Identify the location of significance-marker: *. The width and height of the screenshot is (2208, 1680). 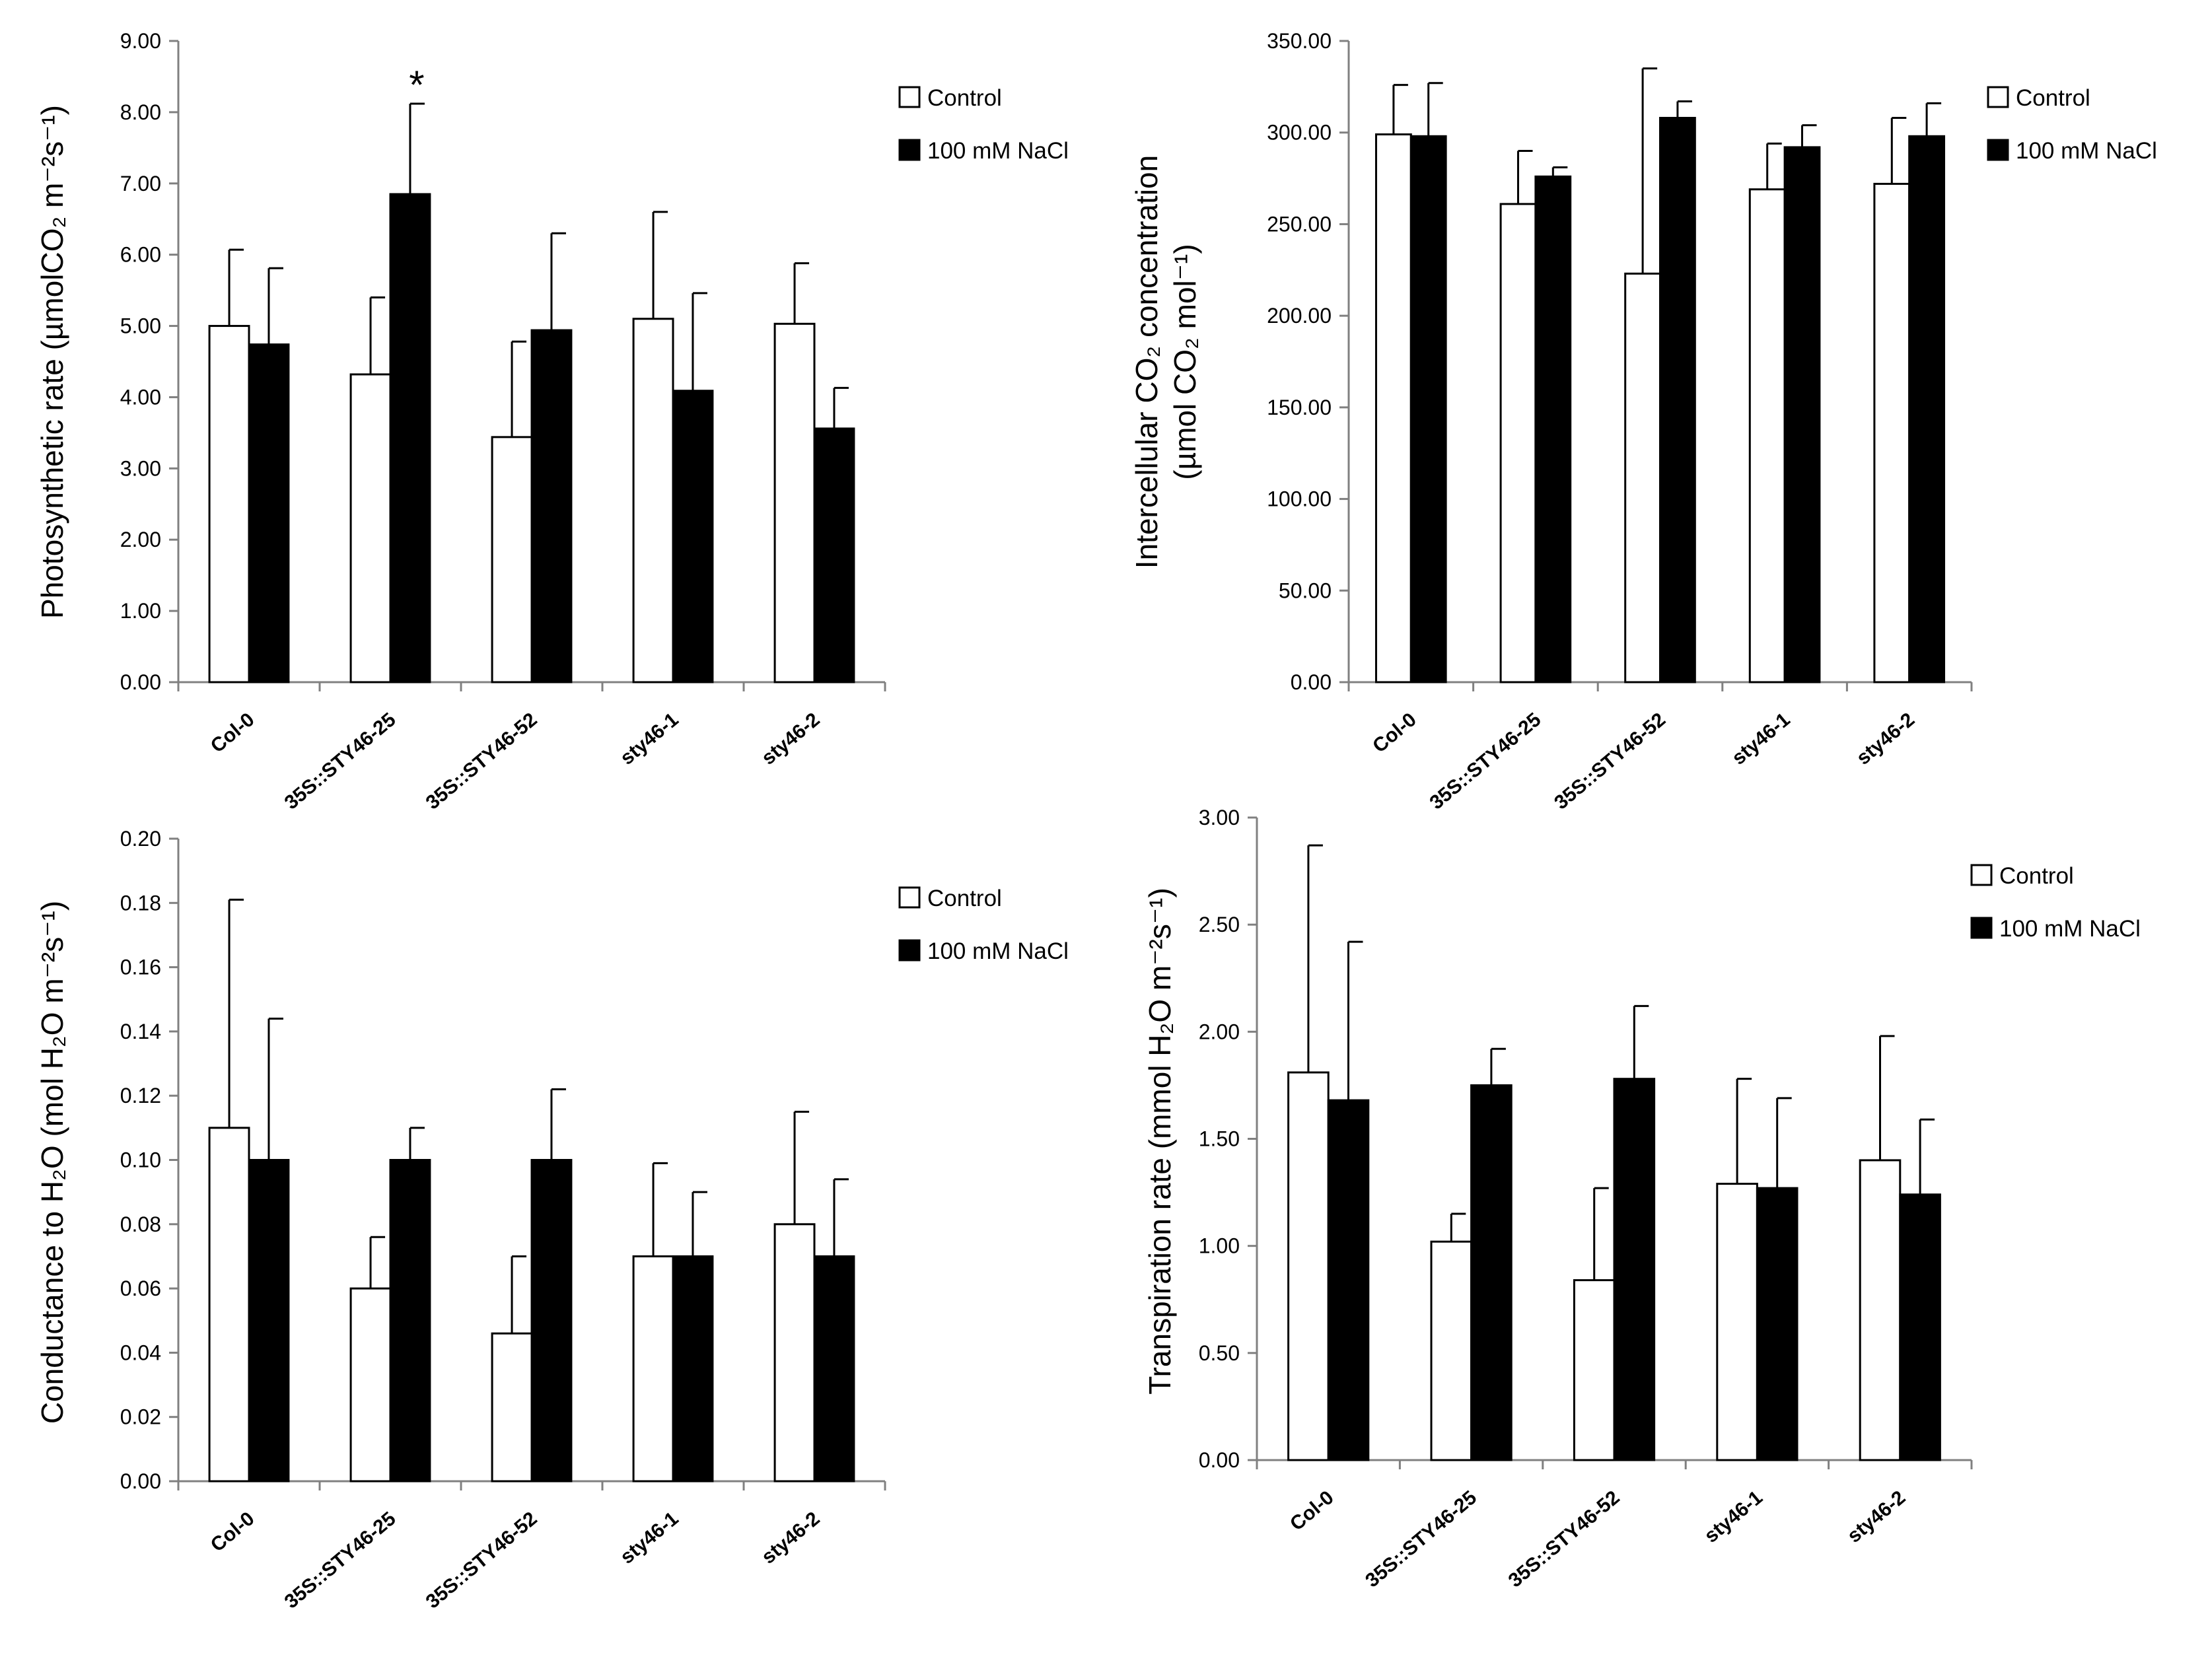
(417, 85).